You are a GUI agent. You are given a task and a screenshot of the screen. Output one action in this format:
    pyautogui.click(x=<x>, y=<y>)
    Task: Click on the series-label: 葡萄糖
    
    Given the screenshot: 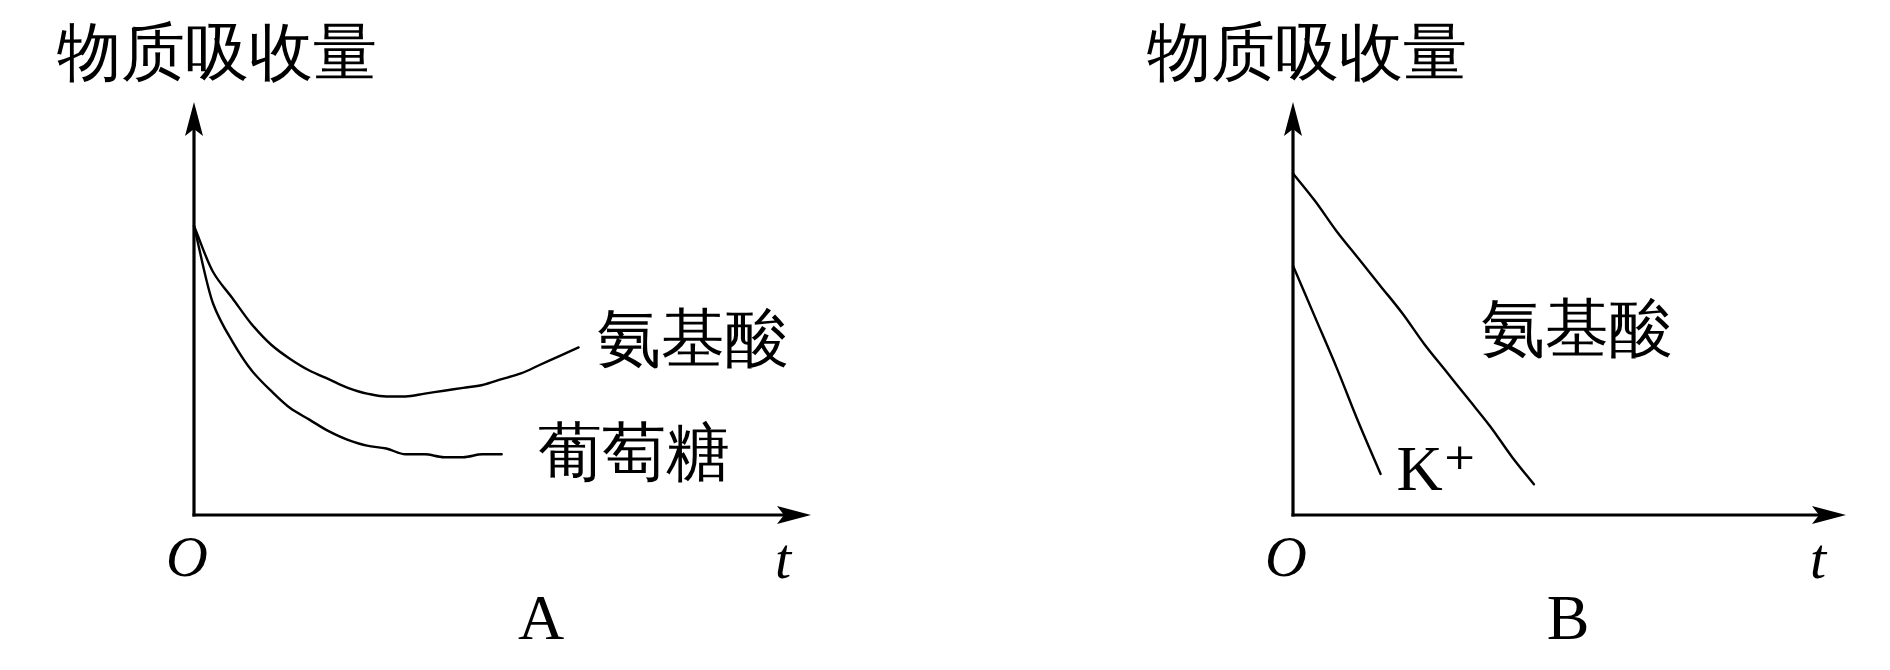 What is the action you would take?
    pyautogui.click(x=633, y=452)
    